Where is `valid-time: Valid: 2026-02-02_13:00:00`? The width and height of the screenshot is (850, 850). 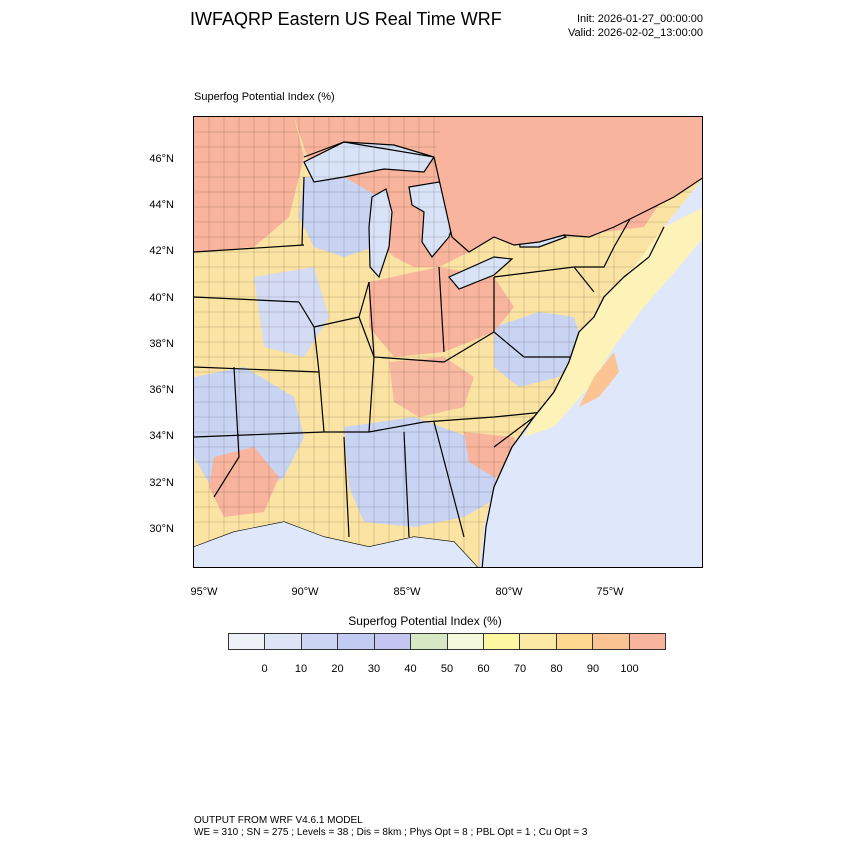 valid-time: Valid: 2026-02-02_13:00:00 is located at coordinates (635, 33).